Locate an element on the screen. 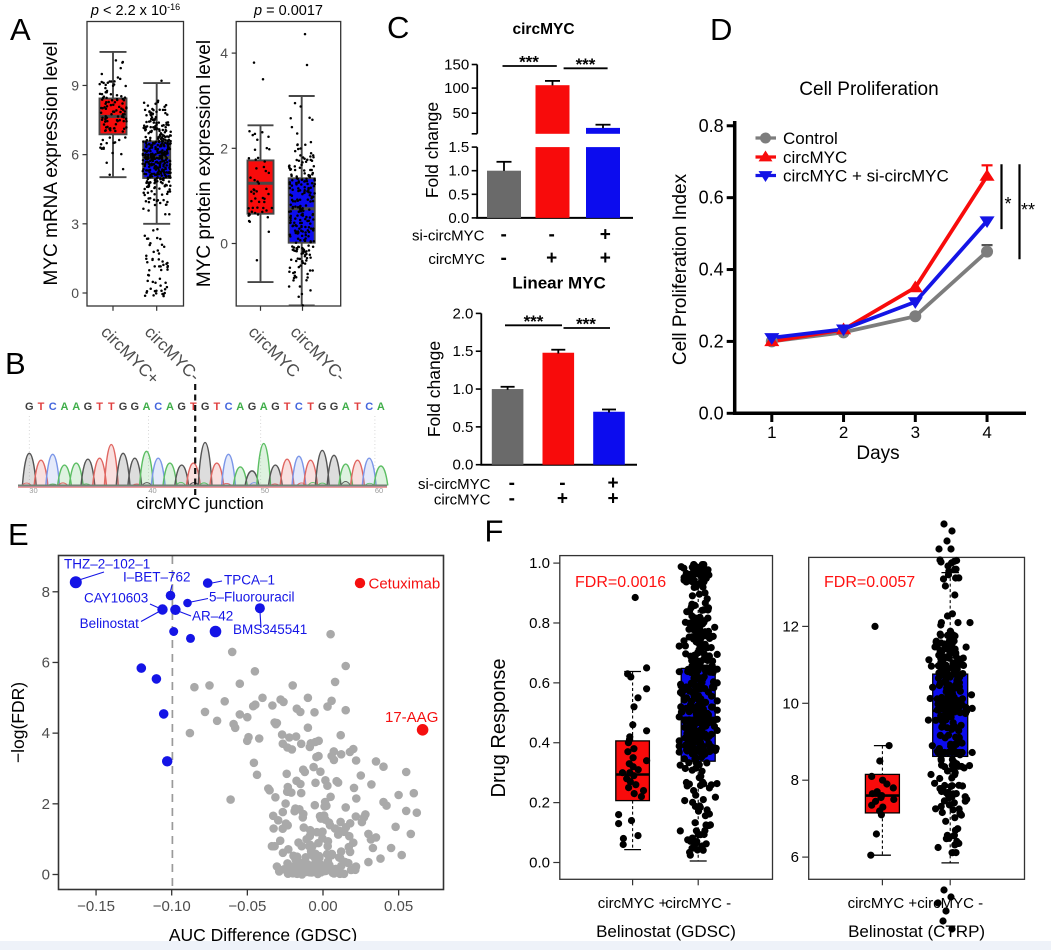 Image resolution: width=1051 pixels, height=950 pixels. svg-text: Days is located at coordinates (877, 453).